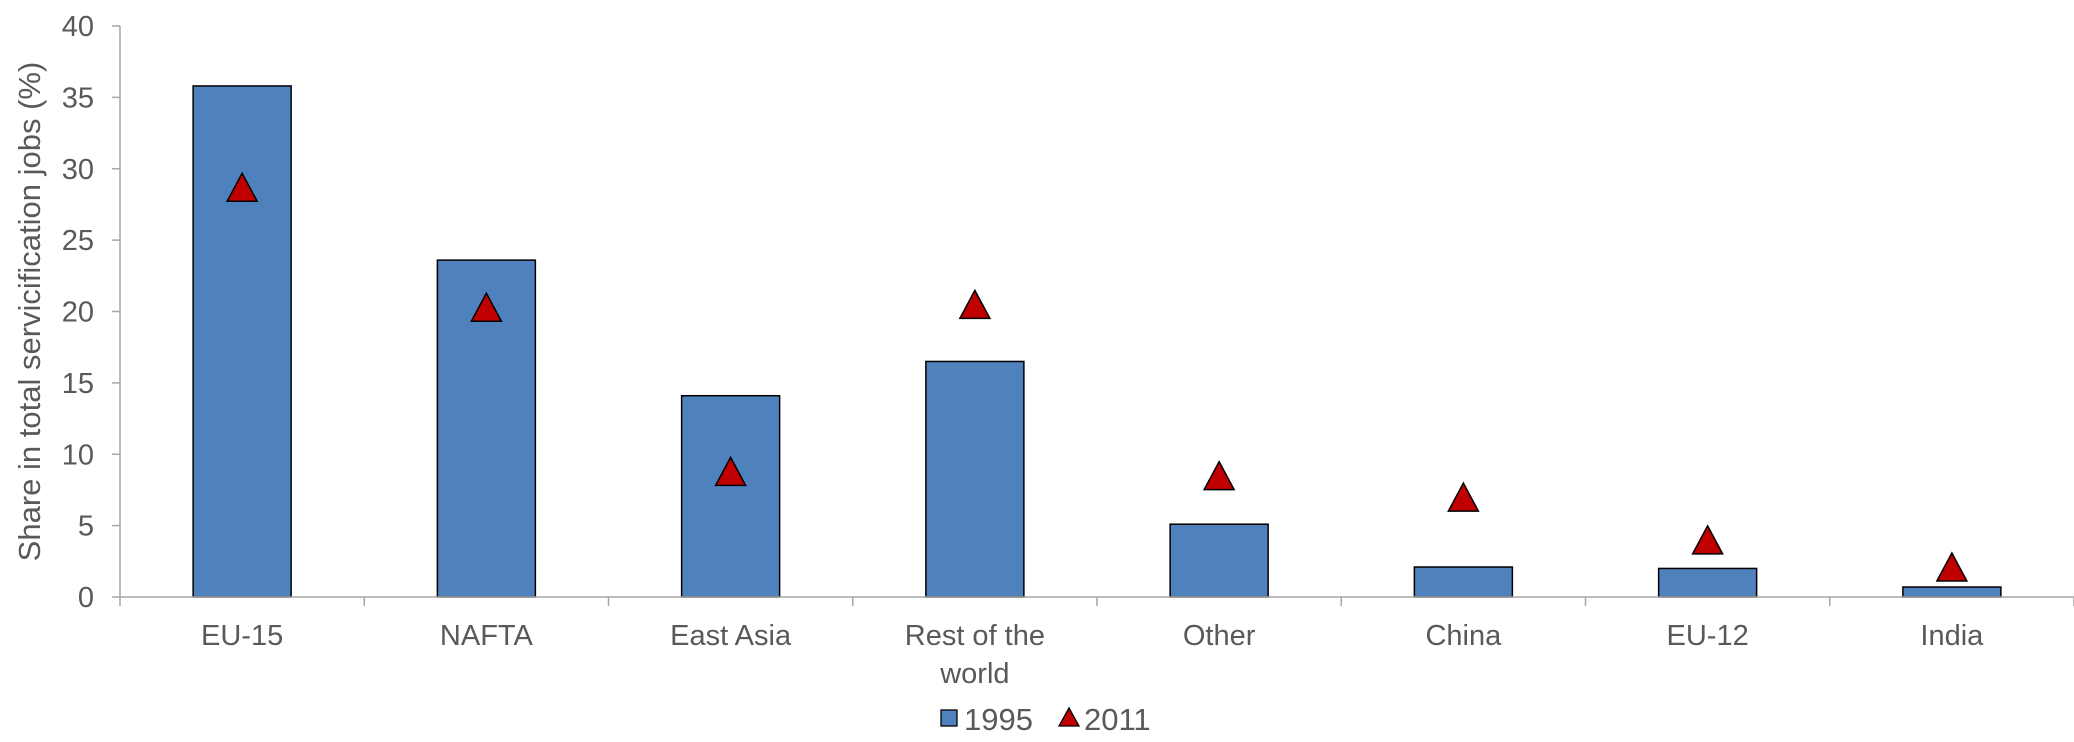 The width and height of the screenshot is (2074, 742). What do you see at coordinates (1219, 636) in the screenshot?
I see `x-tick-label: Other` at bounding box center [1219, 636].